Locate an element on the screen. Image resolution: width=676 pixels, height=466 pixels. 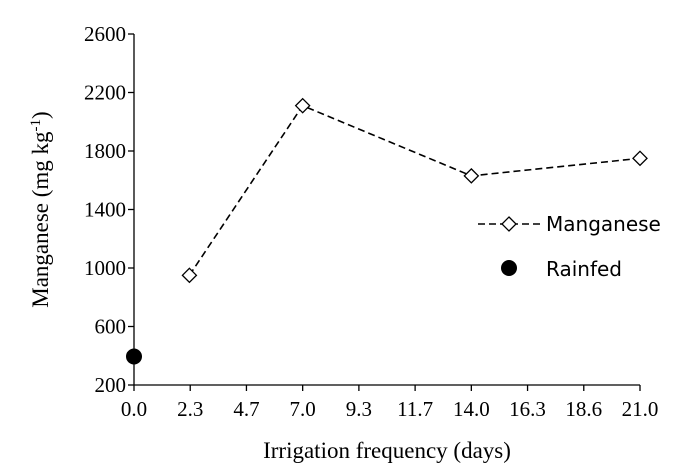
legend: Manganese Rainfed is located at coordinates (569, 246).